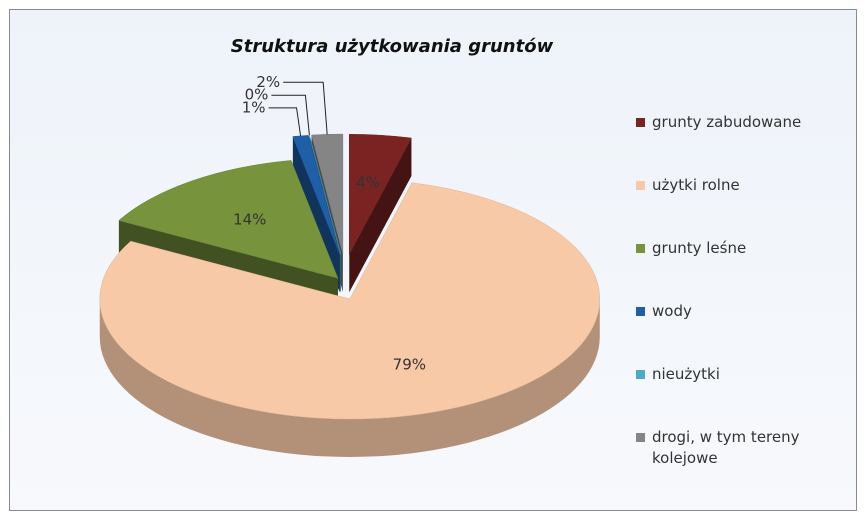 This screenshot has height=521, width=866. I want to click on legend-entry: drogi, w tym tereny kolejowe, so click(741, 448).